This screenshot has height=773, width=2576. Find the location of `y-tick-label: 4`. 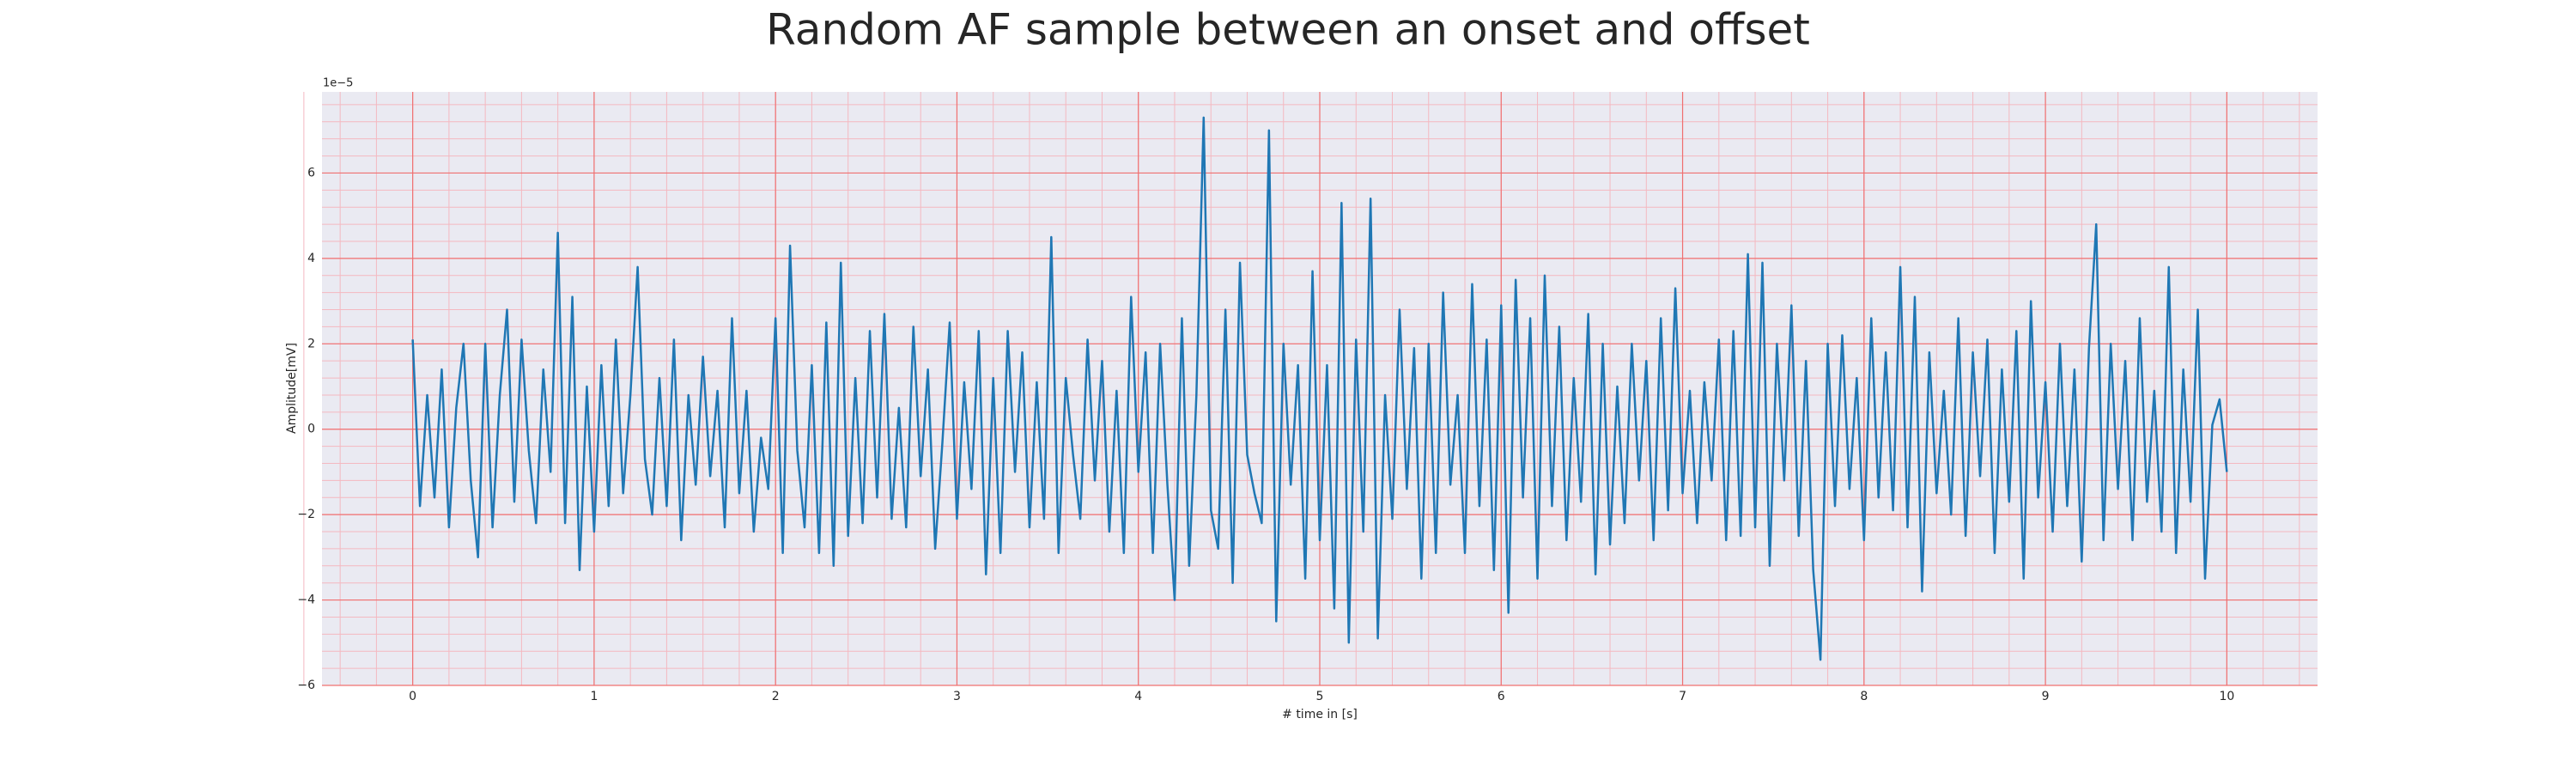

y-tick-label: 4 is located at coordinates (311, 258).